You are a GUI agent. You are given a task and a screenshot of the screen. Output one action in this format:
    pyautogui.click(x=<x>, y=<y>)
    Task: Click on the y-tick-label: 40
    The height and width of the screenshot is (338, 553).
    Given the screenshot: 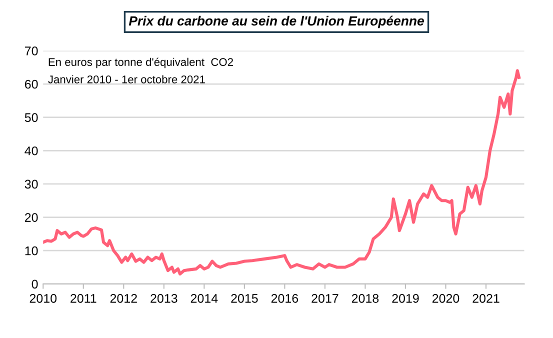 What is the action you would take?
    pyautogui.click(x=31, y=151)
    